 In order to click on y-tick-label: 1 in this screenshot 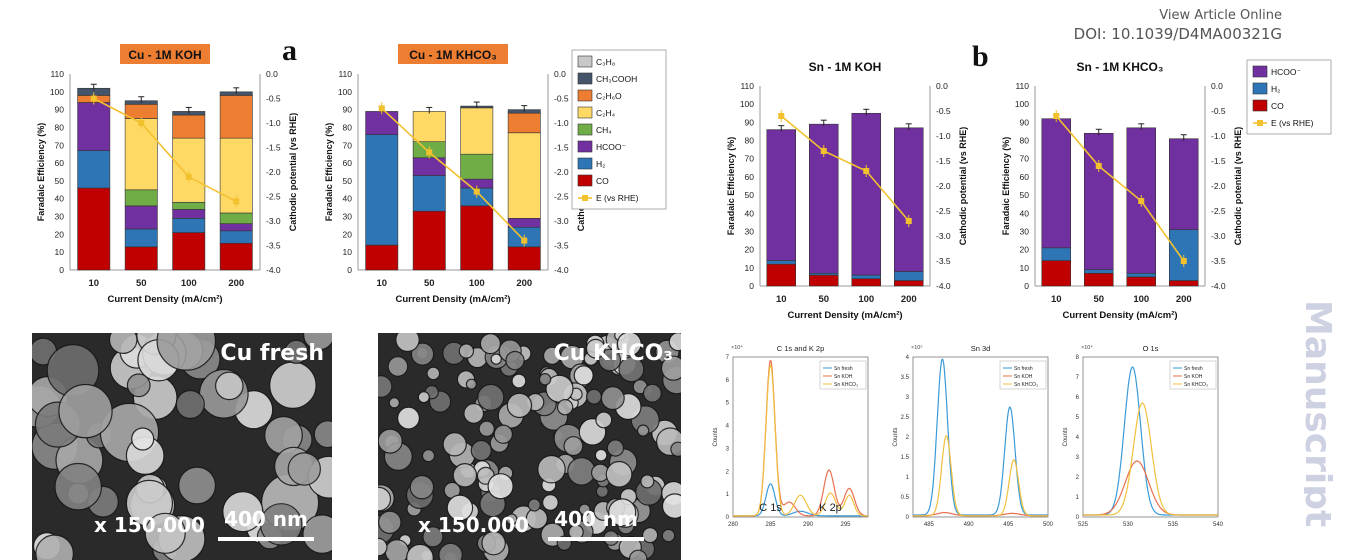, I will do `click(908, 478)`.